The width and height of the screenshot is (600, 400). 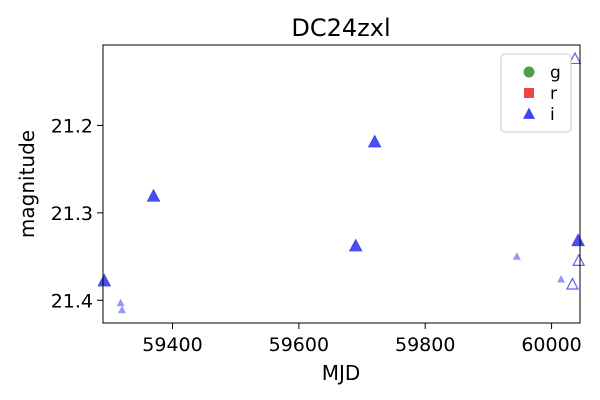 What do you see at coordinates (529, 72) in the screenshot?
I see `legend-marker-g` at bounding box center [529, 72].